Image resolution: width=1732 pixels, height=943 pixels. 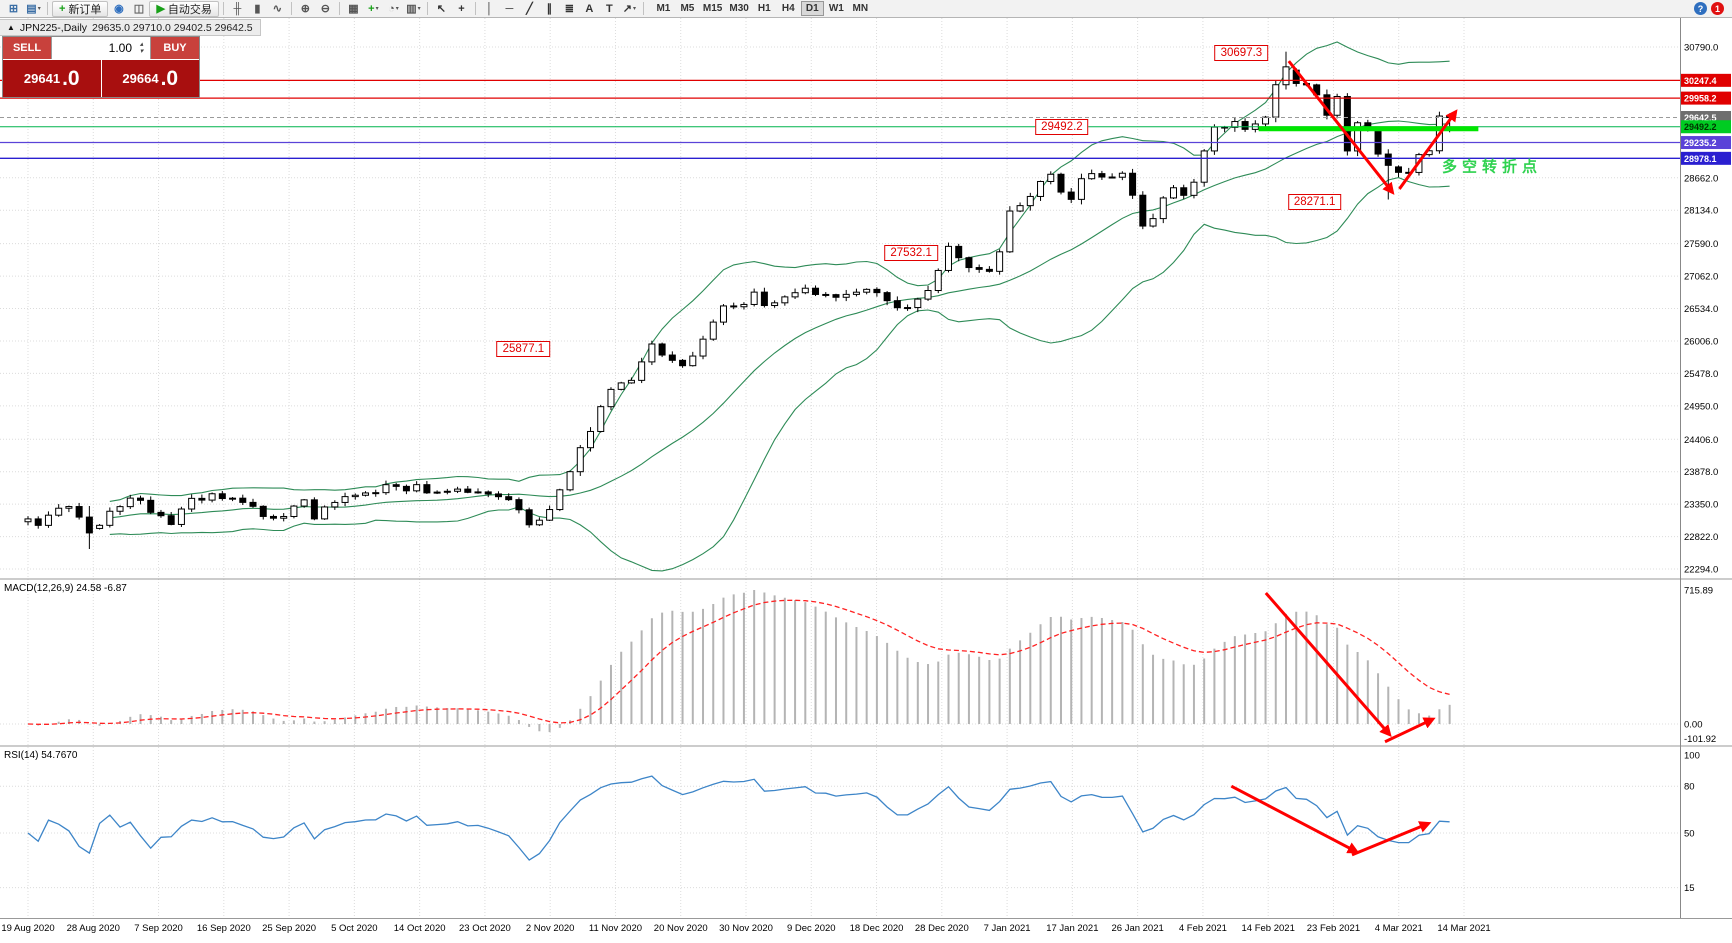 I want to click on volume-down-icon: ▾, so click(x=141, y=51).